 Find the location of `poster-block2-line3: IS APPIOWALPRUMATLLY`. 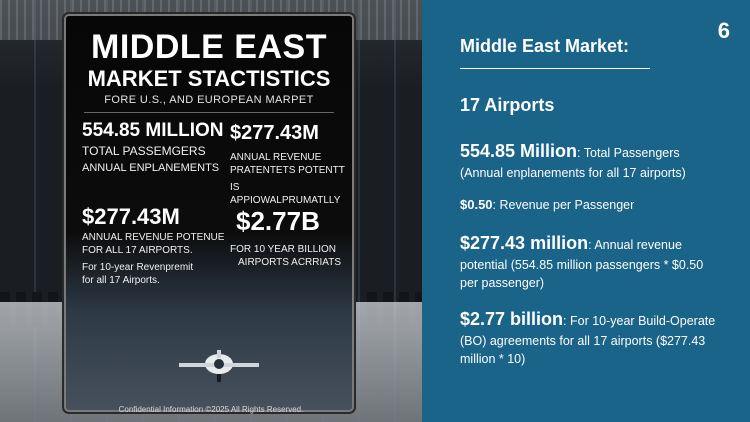

poster-block2-line3: IS APPIOWALPRUMATLLY is located at coordinates (285, 194).